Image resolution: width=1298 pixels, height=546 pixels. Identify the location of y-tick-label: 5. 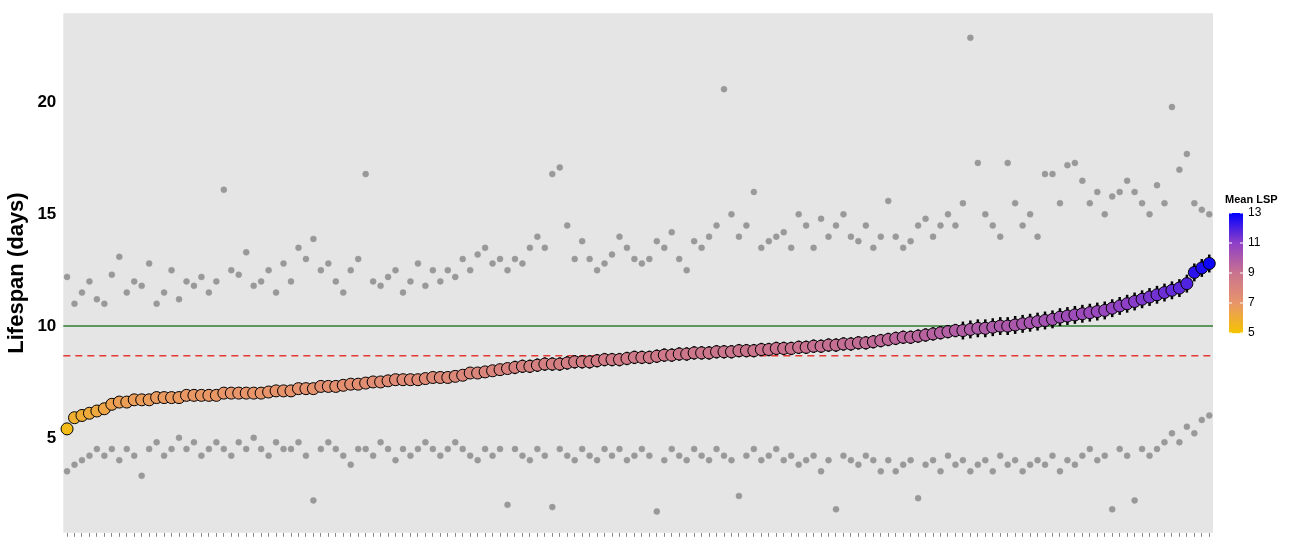
(51, 437).